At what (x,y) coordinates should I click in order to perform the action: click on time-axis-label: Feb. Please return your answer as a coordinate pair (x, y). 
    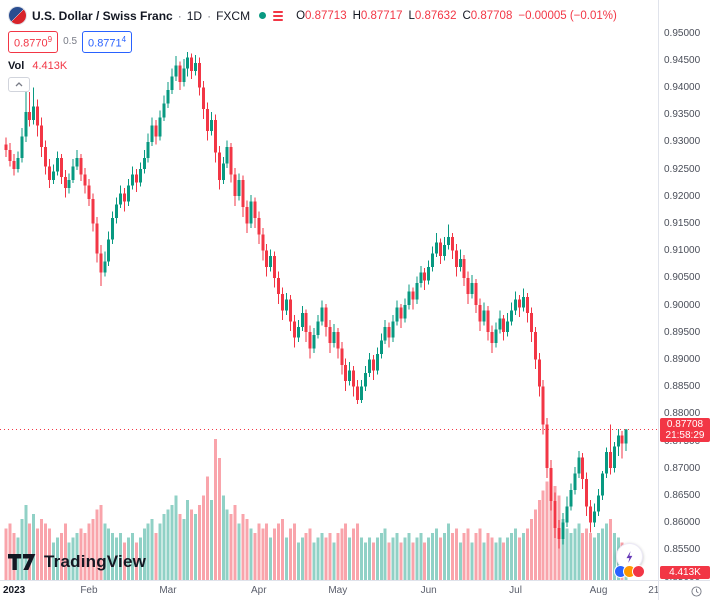
    Looking at the image, I should click on (89, 590).